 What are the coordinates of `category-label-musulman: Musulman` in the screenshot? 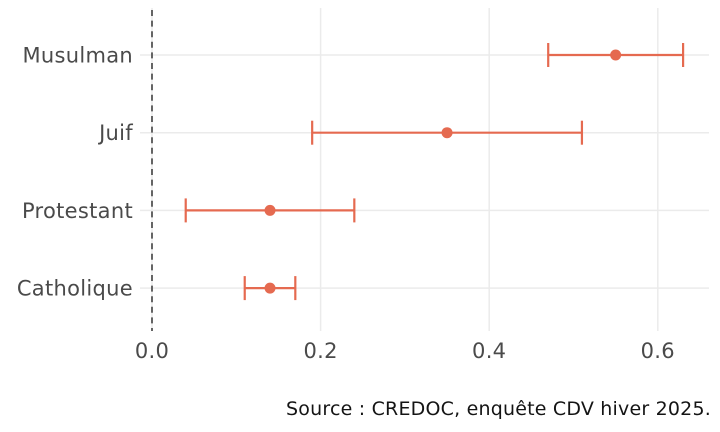 It's located at (77, 56).